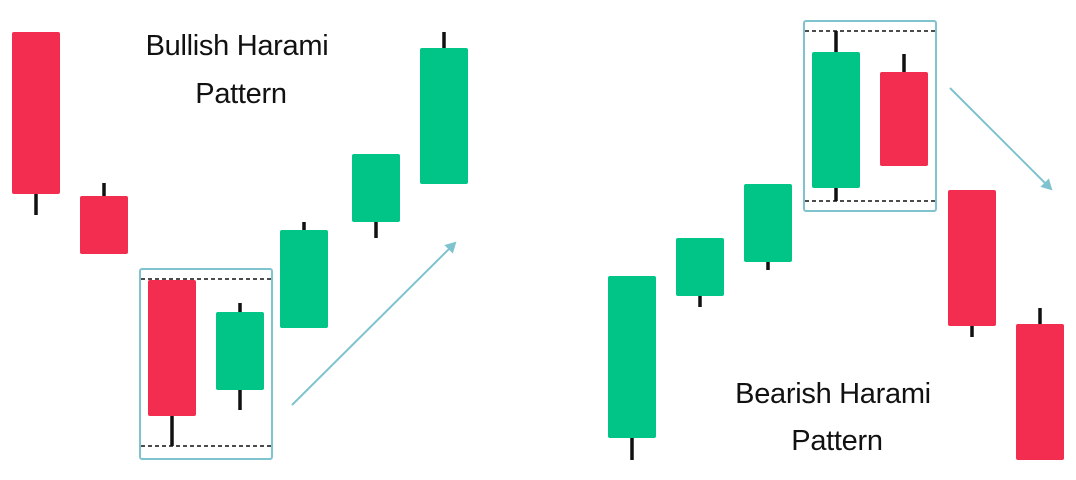 The image size is (1076, 480). Describe the element at coordinates (206, 364) in the screenshot. I see `bullish-harami-highlight-box` at that location.